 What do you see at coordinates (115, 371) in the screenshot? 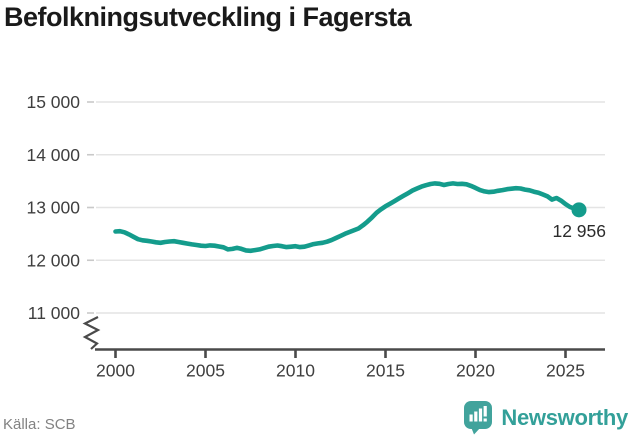
I see `x-tick-label: 2000` at bounding box center [115, 371].